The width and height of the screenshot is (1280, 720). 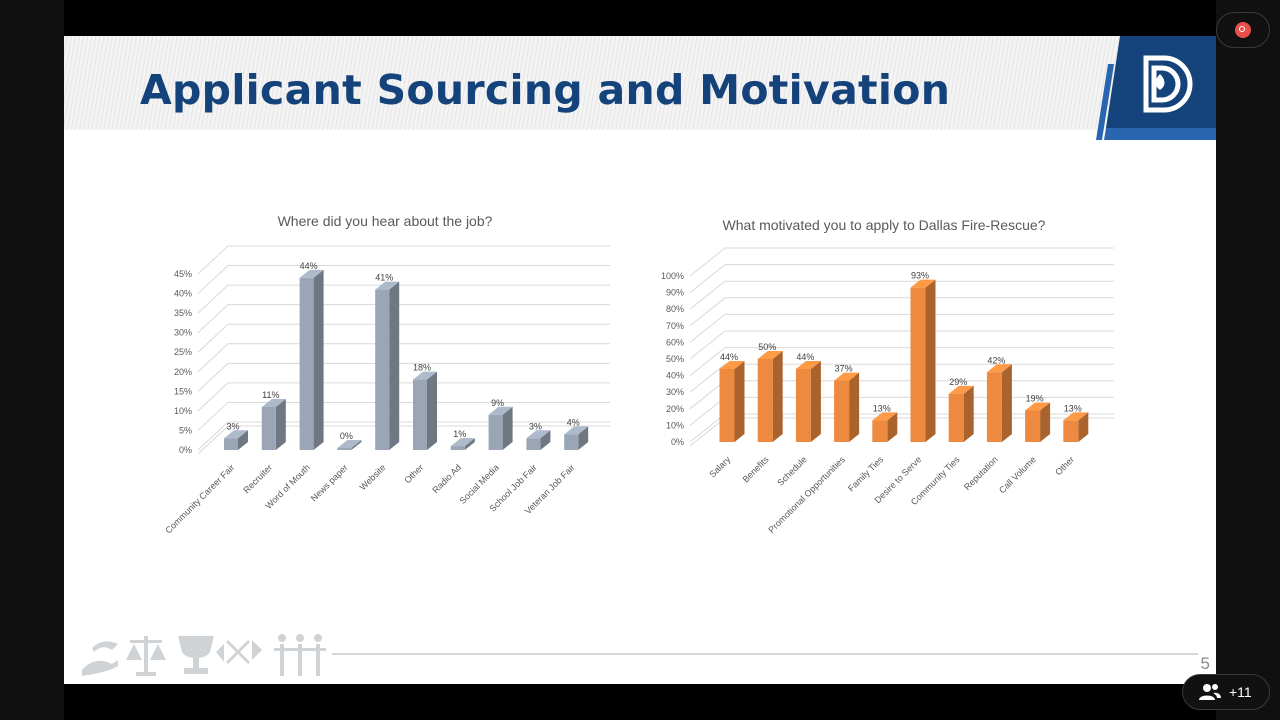 I want to click on people-holding-hands-icon, so click(x=300, y=655).